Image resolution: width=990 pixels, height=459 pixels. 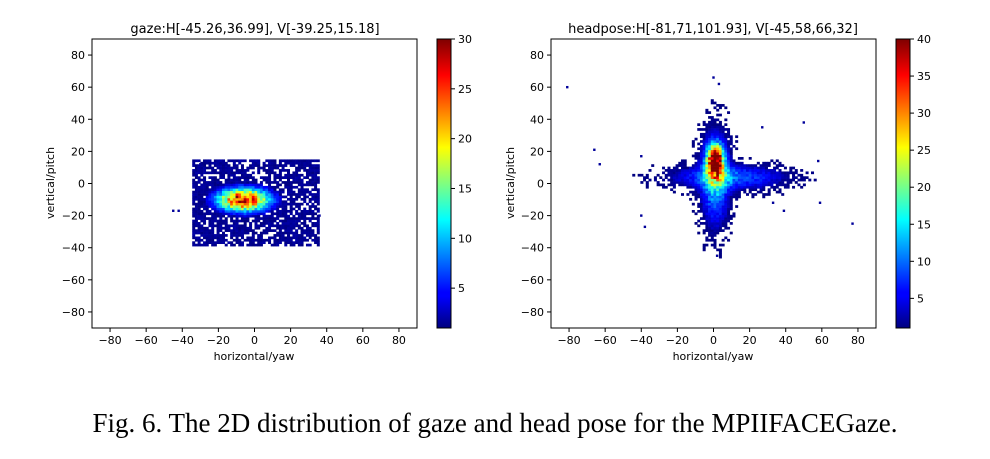 I want to click on x-tick-label: −40, so click(x=641, y=340).